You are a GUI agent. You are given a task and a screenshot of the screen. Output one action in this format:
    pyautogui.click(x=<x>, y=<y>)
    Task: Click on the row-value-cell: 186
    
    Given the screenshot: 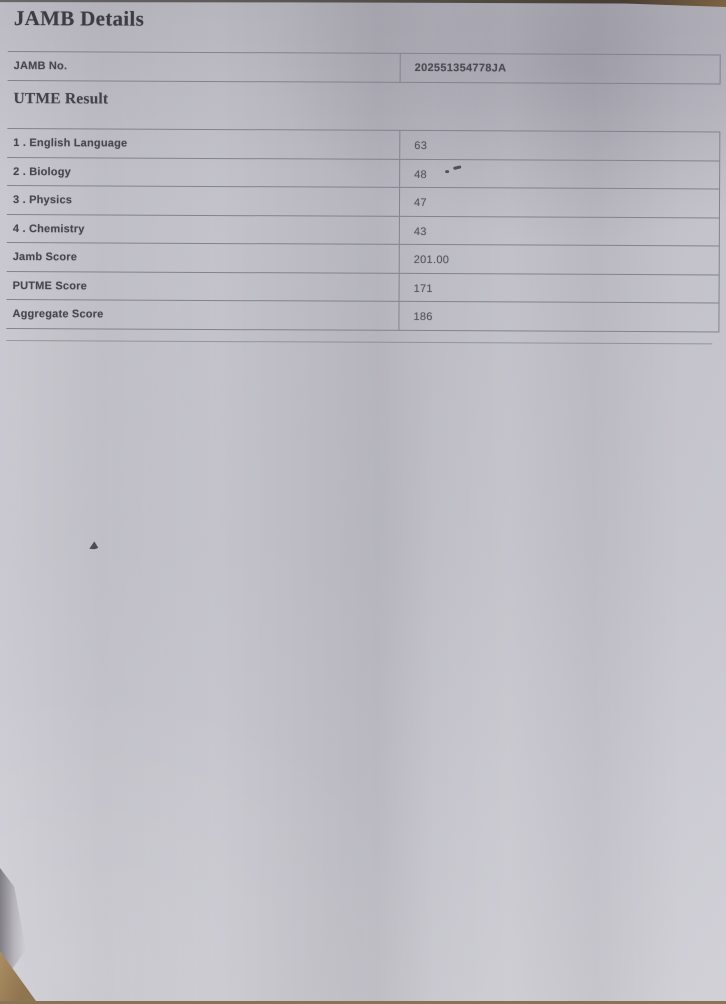 What is the action you would take?
    pyautogui.click(x=559, y=316)
    